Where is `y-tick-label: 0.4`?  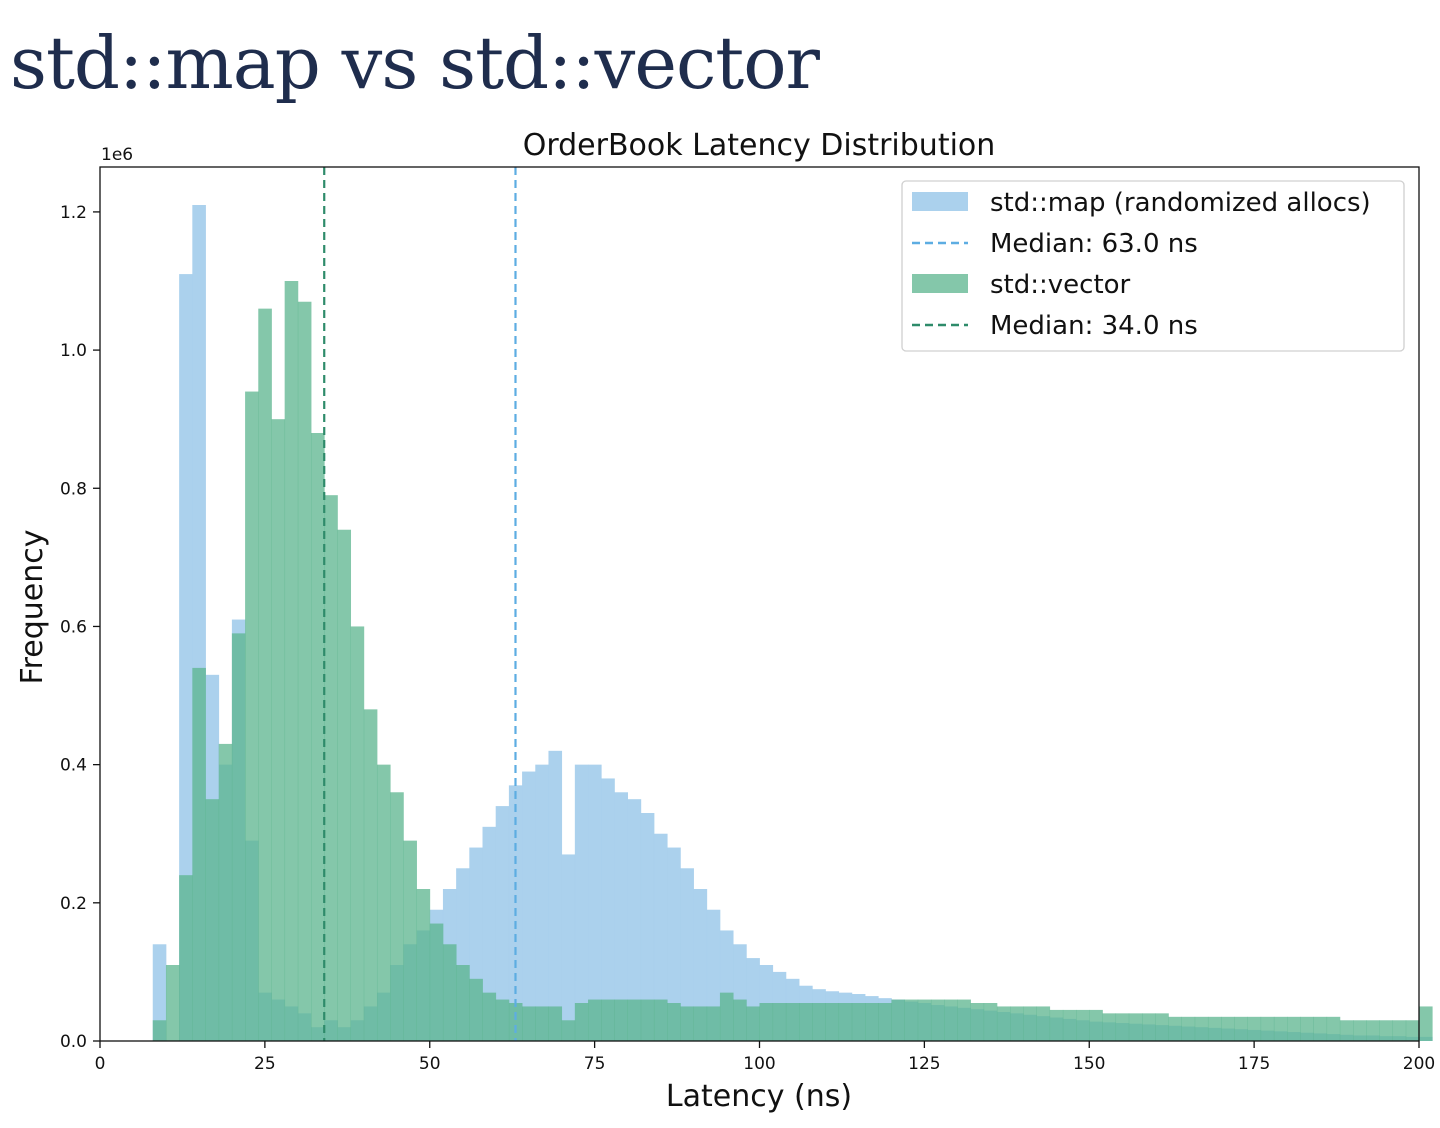
y-tick-label: 0.4 is located at coordinates (73, 766).